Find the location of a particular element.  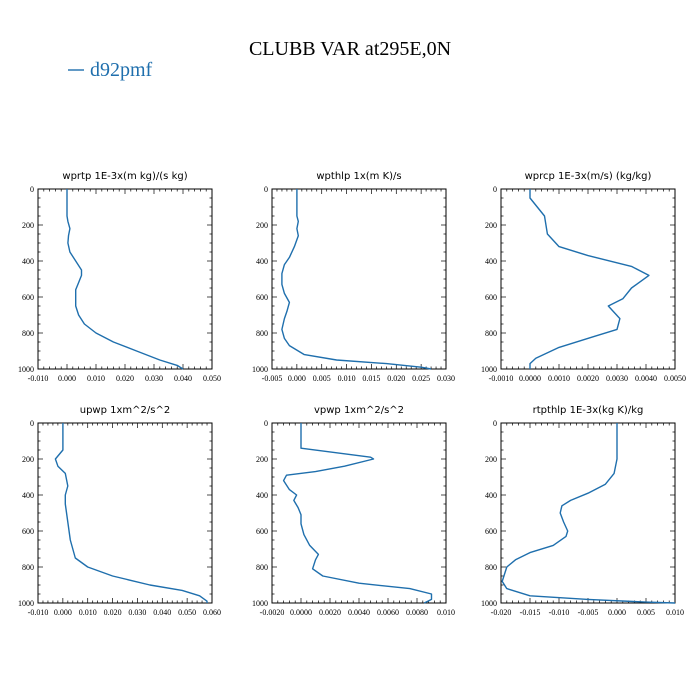

x-tick-label: 0.0080 is located at coordinates (417, 612).